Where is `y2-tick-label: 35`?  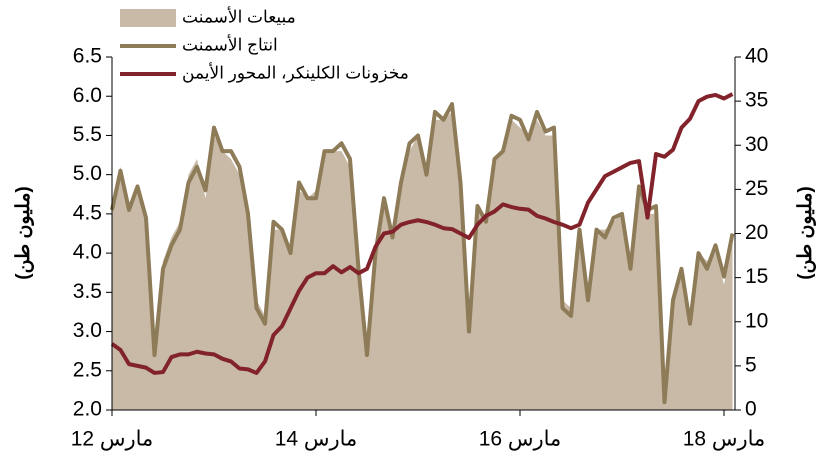 y2-tick-label: 35 is located at coordinates (756, 100).